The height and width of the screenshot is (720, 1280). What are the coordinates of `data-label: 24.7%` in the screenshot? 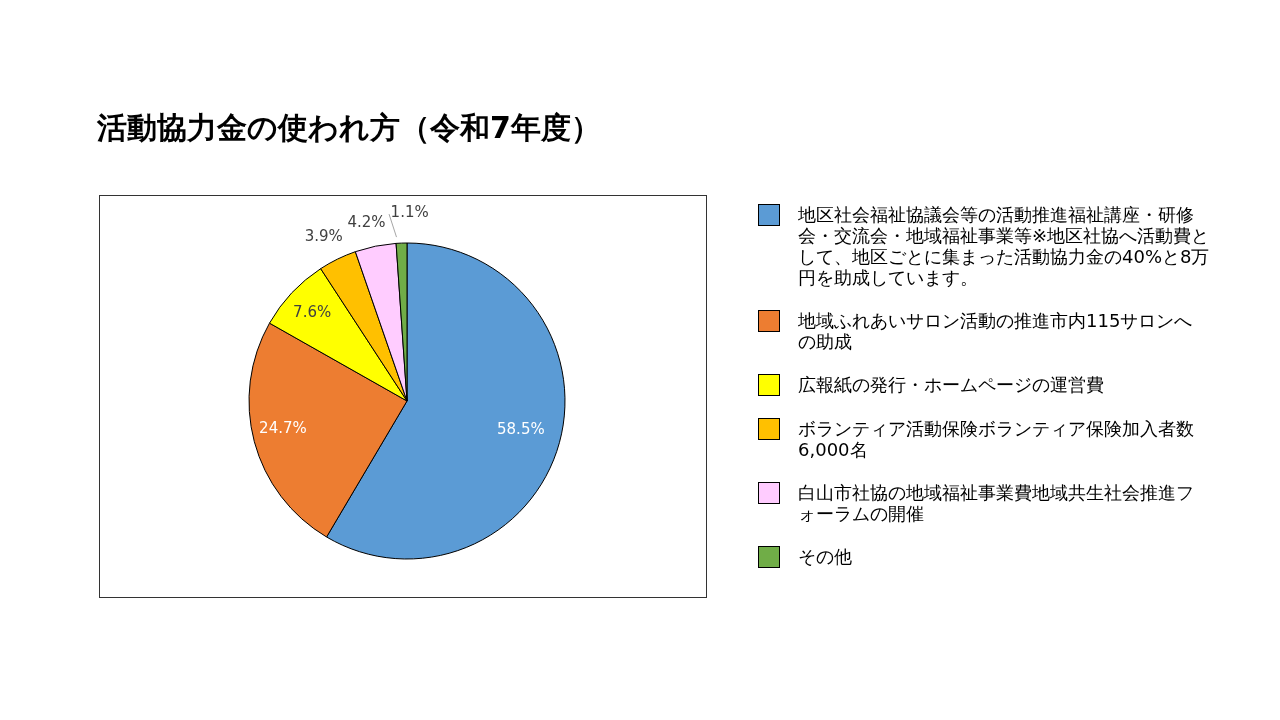 It's located at (283, 427).